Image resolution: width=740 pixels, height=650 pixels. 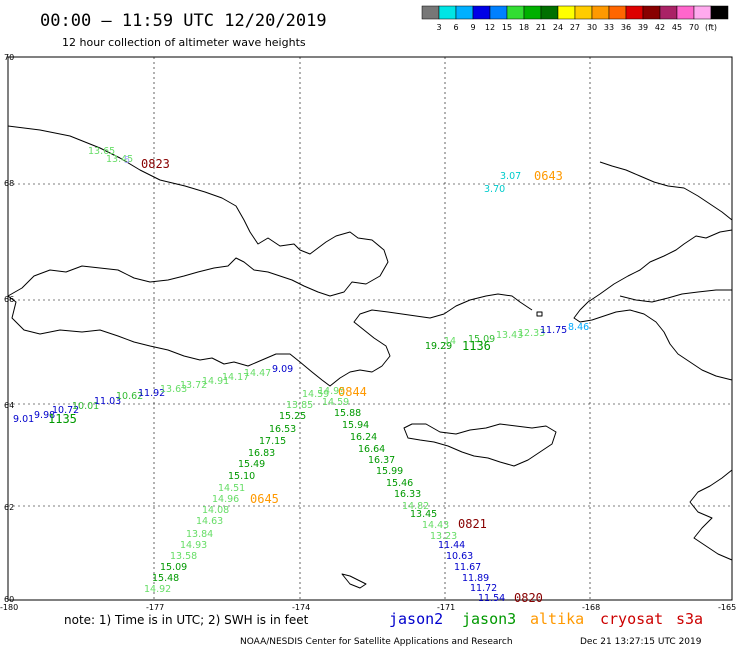 I want to click on island-st-lawrence, so click(x=480, y=445).